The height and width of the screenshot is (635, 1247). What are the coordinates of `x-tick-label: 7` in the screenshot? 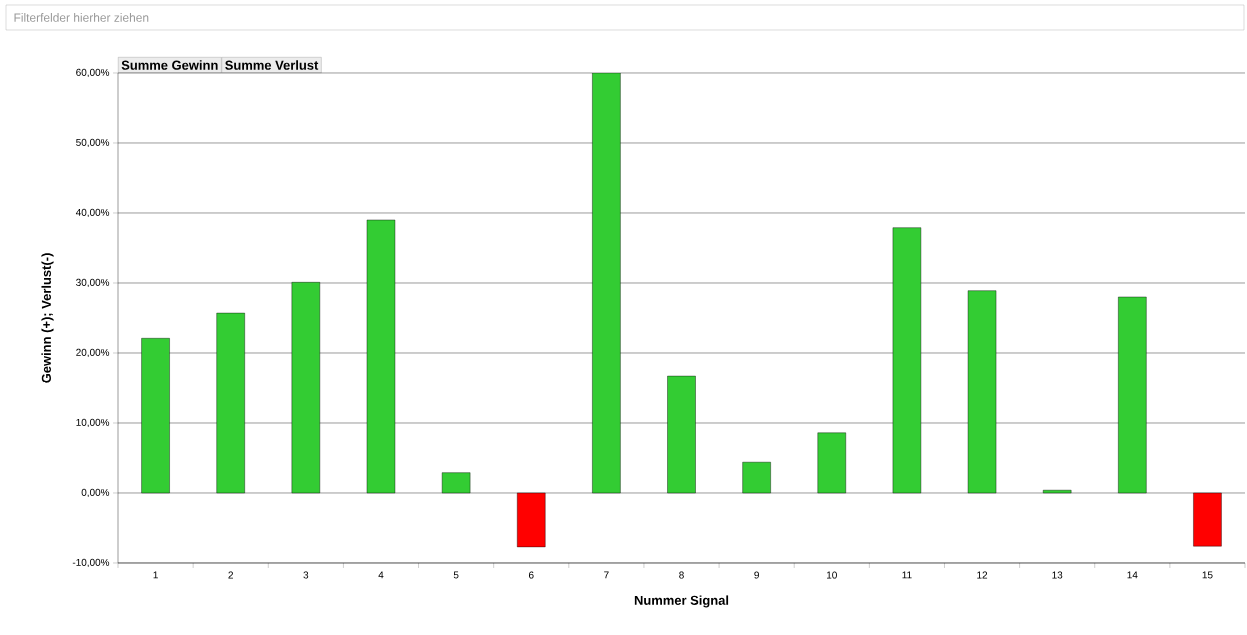 It's located at (606, 575).